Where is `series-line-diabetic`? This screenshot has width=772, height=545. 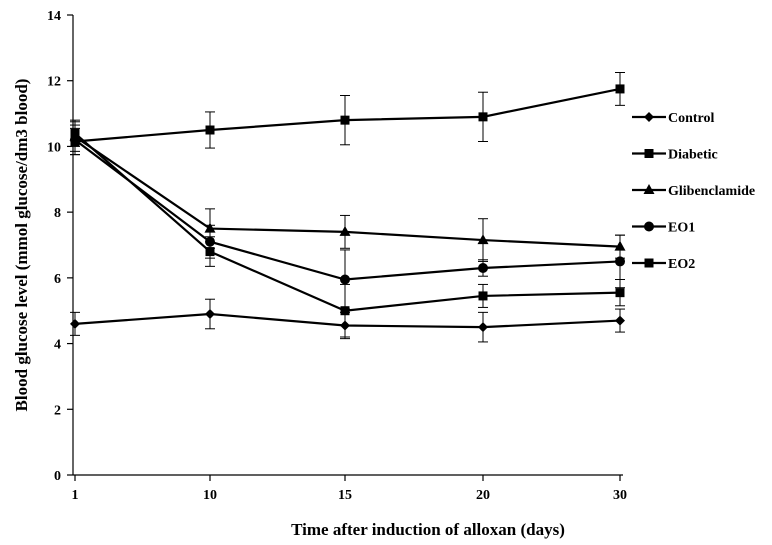 series-line-diabetic is located at coordinates (347, 115).